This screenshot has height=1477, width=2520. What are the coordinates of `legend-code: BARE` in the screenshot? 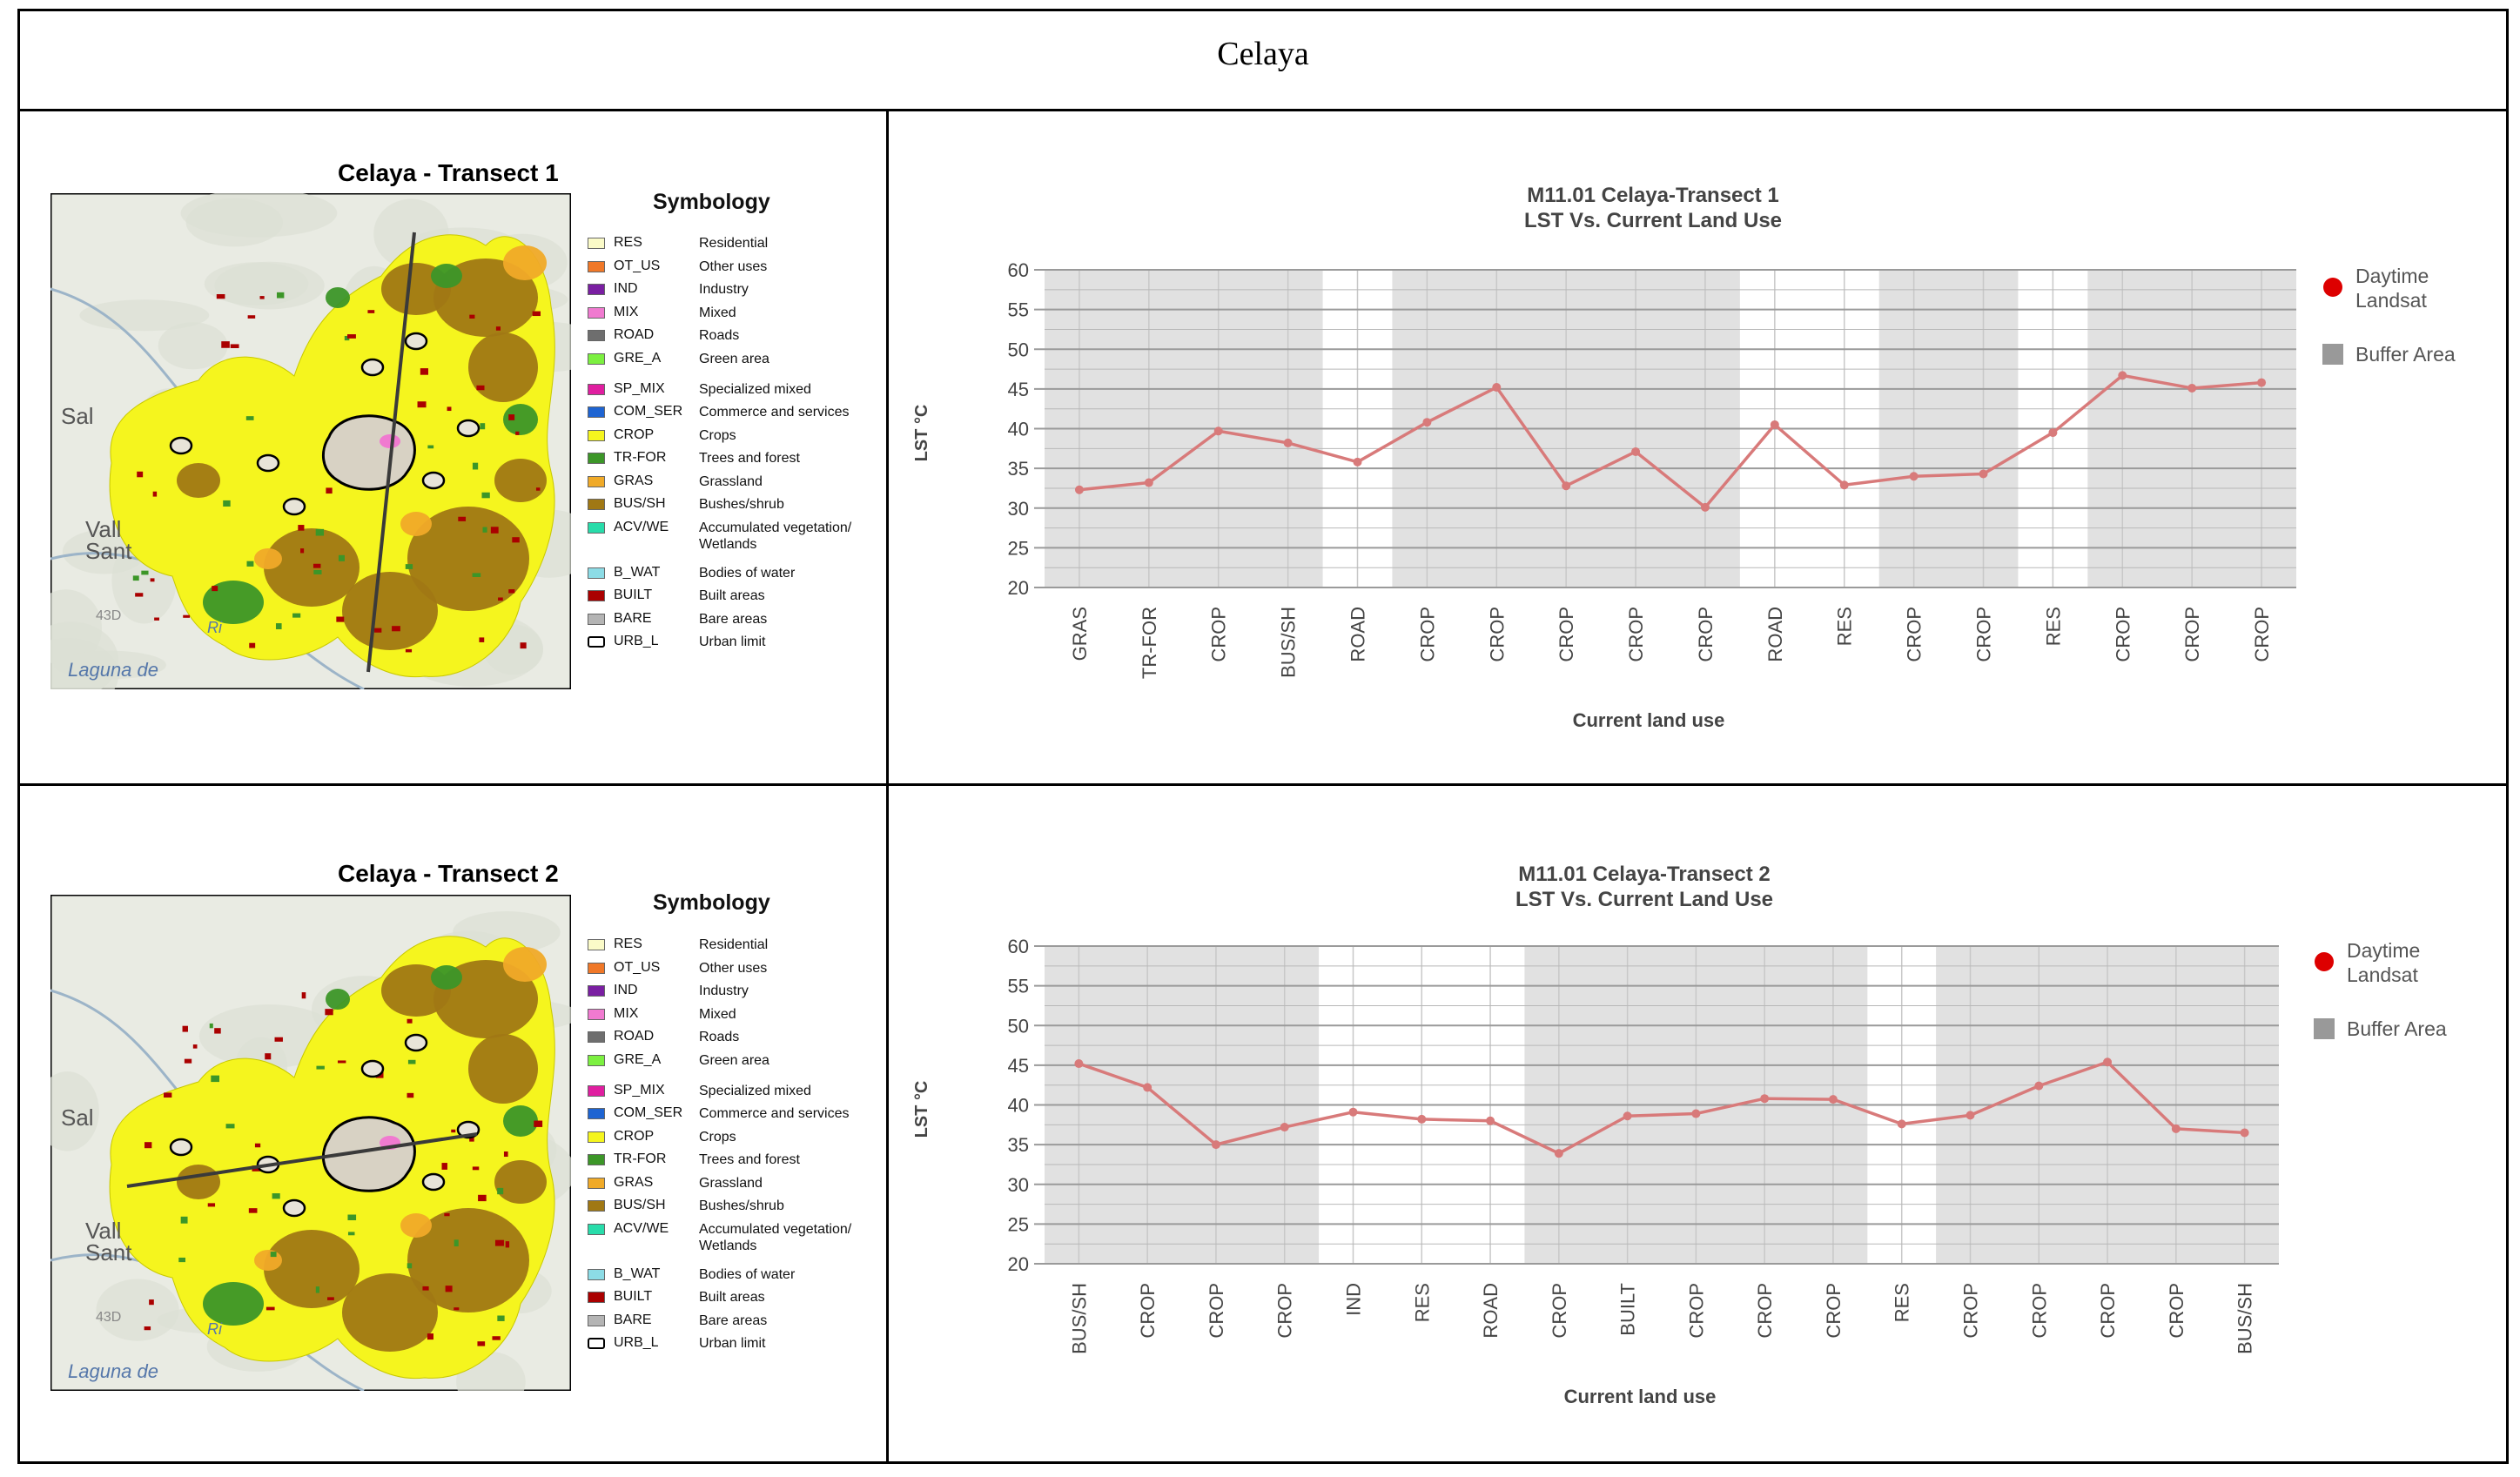 It's located at (633, 1320).